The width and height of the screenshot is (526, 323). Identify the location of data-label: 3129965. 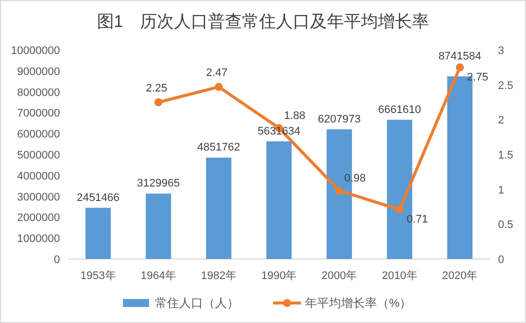
(158, 184).